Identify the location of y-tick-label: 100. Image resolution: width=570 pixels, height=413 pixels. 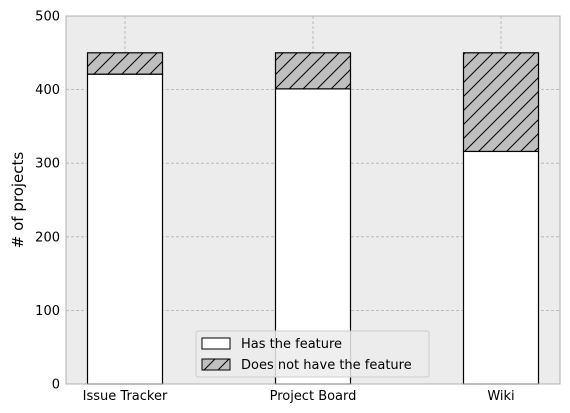
(47, 311).